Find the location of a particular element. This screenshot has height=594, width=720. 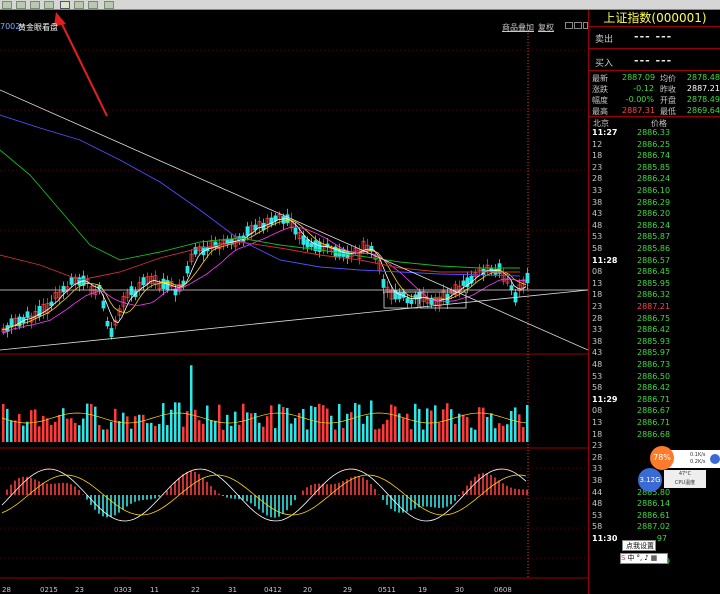

ime-logo-icon: S is located at coordinates (623, 558).